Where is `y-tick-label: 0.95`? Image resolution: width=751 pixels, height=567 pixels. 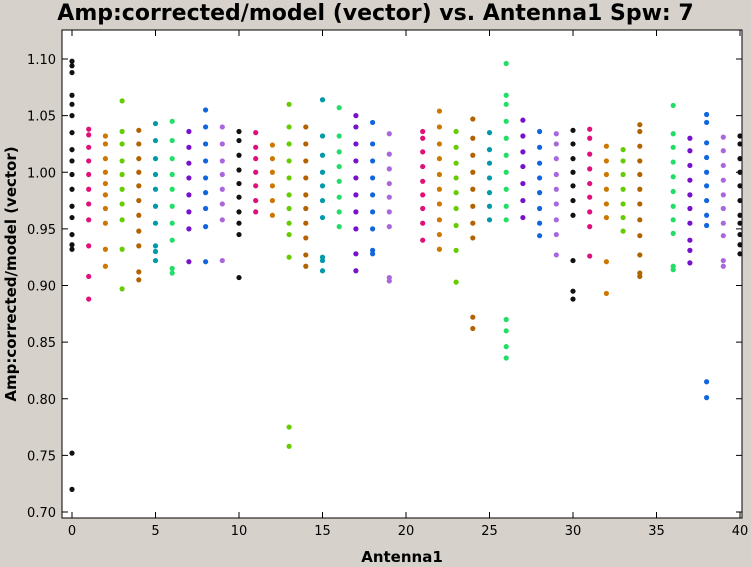 y-tick-label: 0.95 is located at coordinates (41, 230).